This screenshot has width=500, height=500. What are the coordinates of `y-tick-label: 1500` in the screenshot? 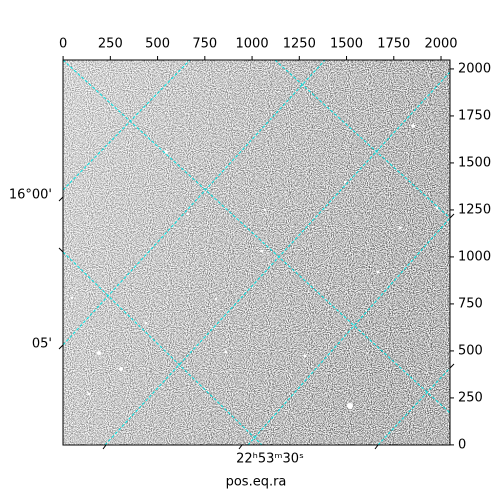 It's located at (474, 162).